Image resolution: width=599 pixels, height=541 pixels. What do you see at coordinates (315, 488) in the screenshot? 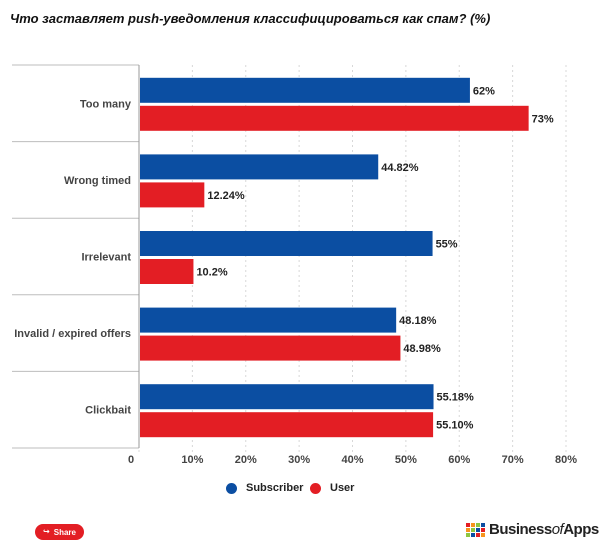
I see `legend-swatch-user` at bounding box center [315, 488].